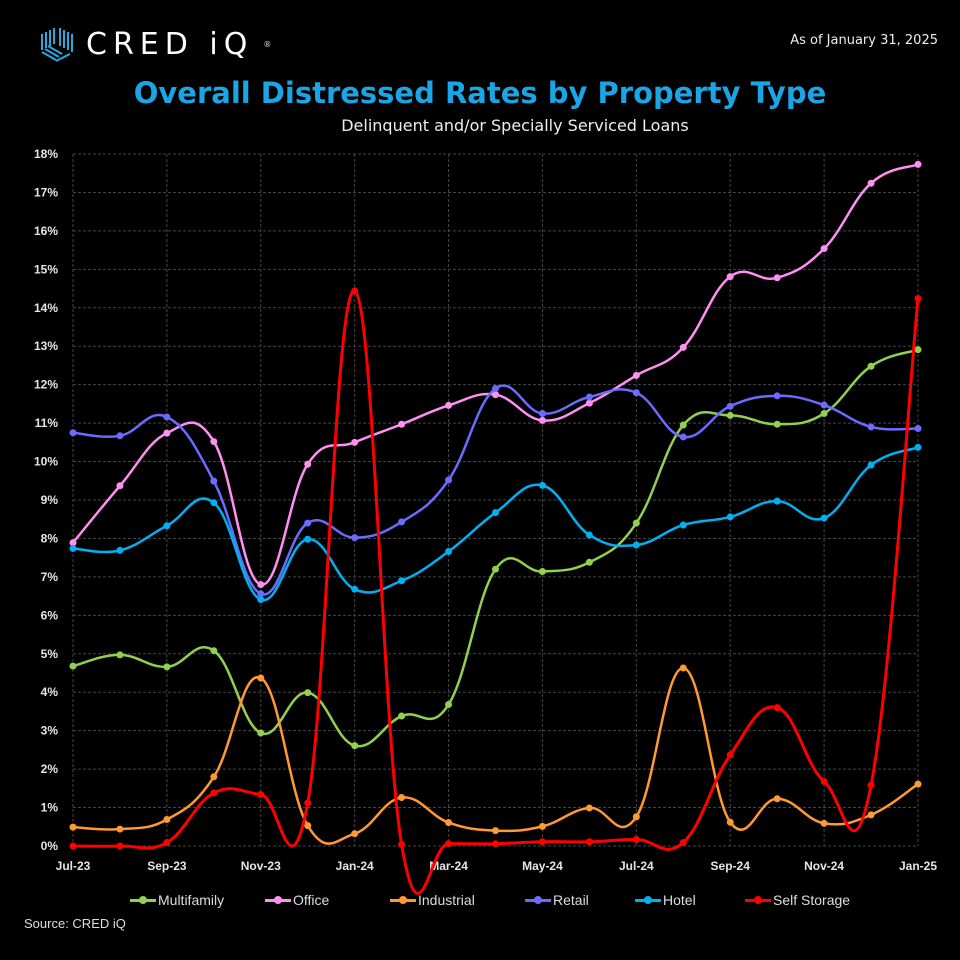  What do you see at coordinates (46, 462) in the screenshot?
I see `y-tick-label: 10%` at bounding box center [46, 462].